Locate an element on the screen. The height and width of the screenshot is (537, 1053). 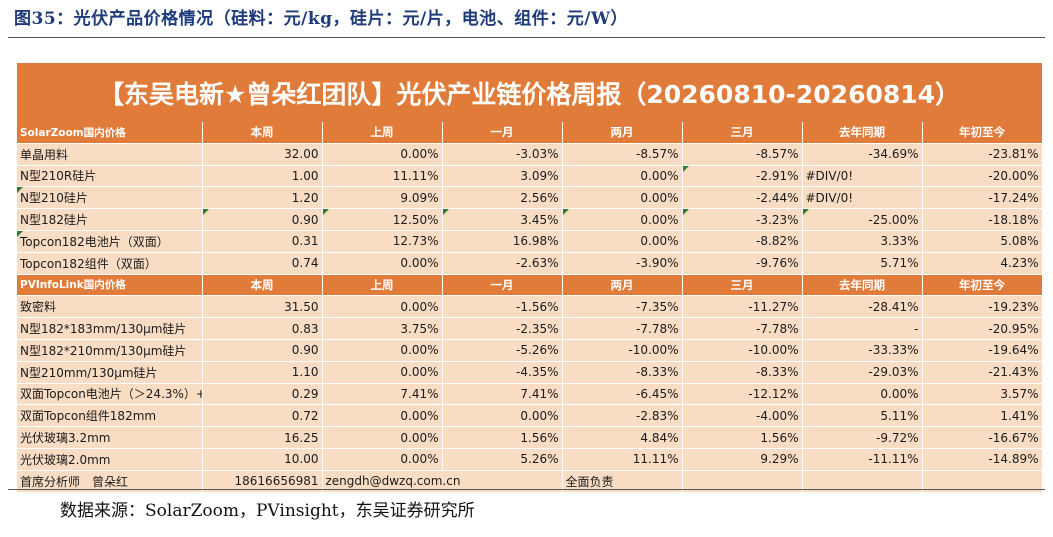
value-cell: -2.35% is located at coordinates (502, 328).